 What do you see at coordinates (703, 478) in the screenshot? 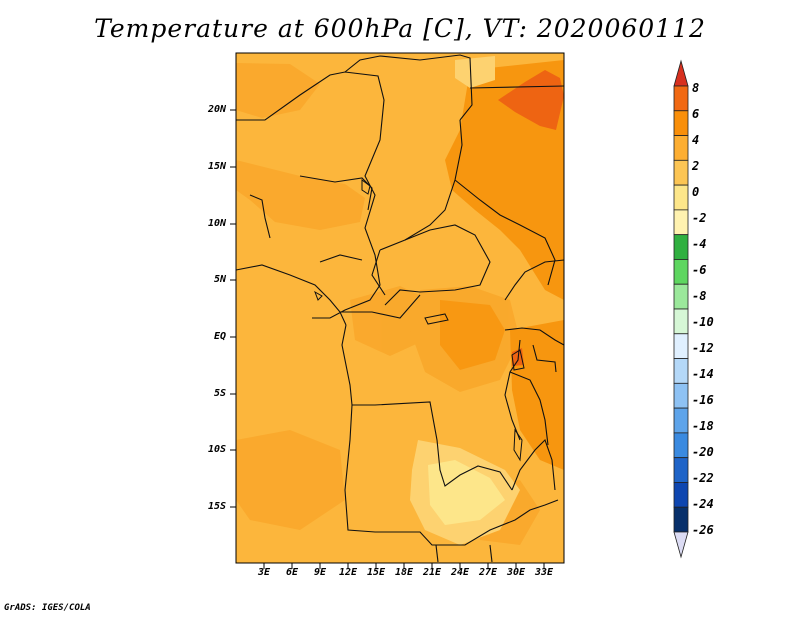
I see `colorbar-label: -22` at bounding box center [703, 478].